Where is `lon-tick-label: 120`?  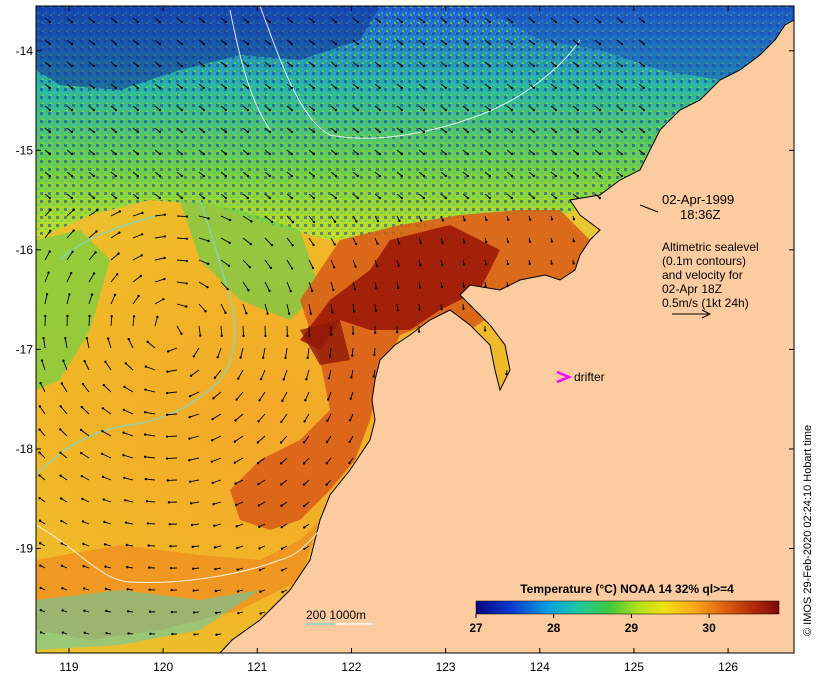
lon-tick-label: 120 is located at coordinates (163, 667).